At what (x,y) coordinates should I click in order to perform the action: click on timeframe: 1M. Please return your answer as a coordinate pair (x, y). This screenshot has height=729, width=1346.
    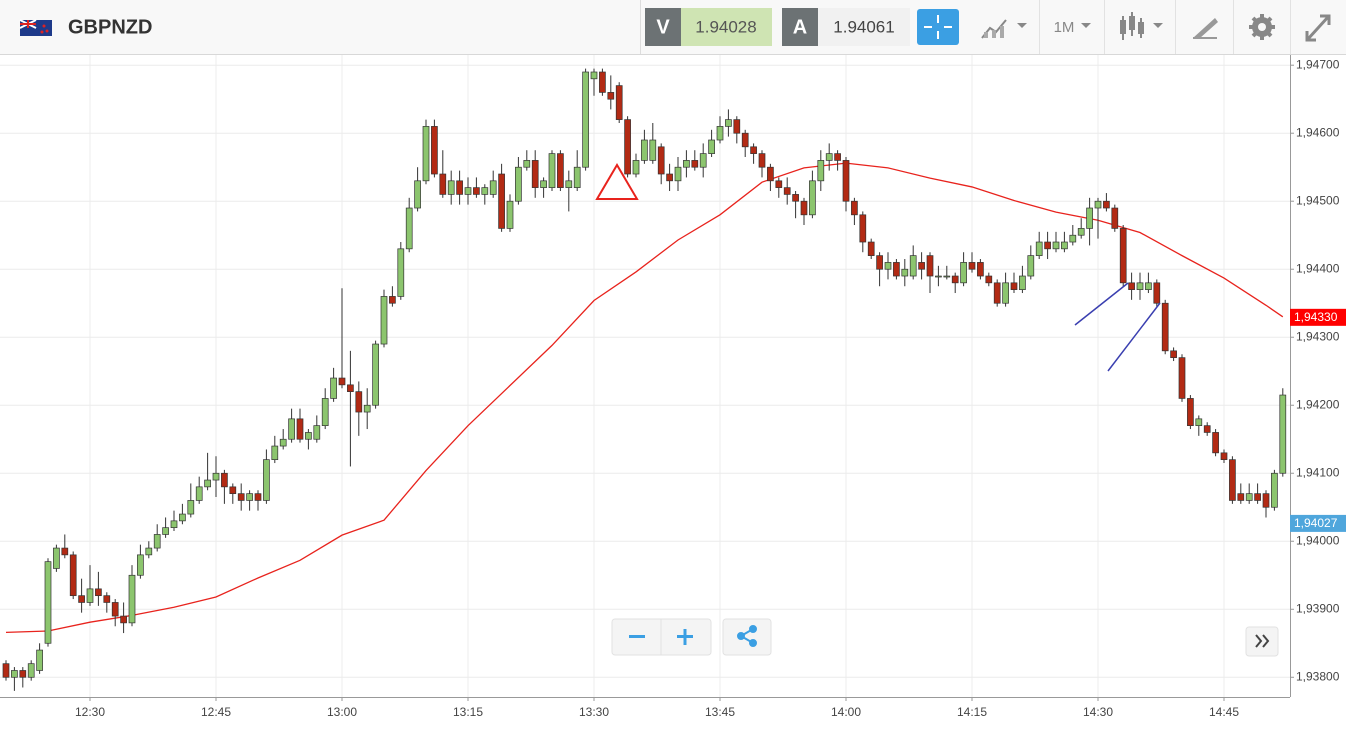
    Looking at the image, I should click on (1064, 27).